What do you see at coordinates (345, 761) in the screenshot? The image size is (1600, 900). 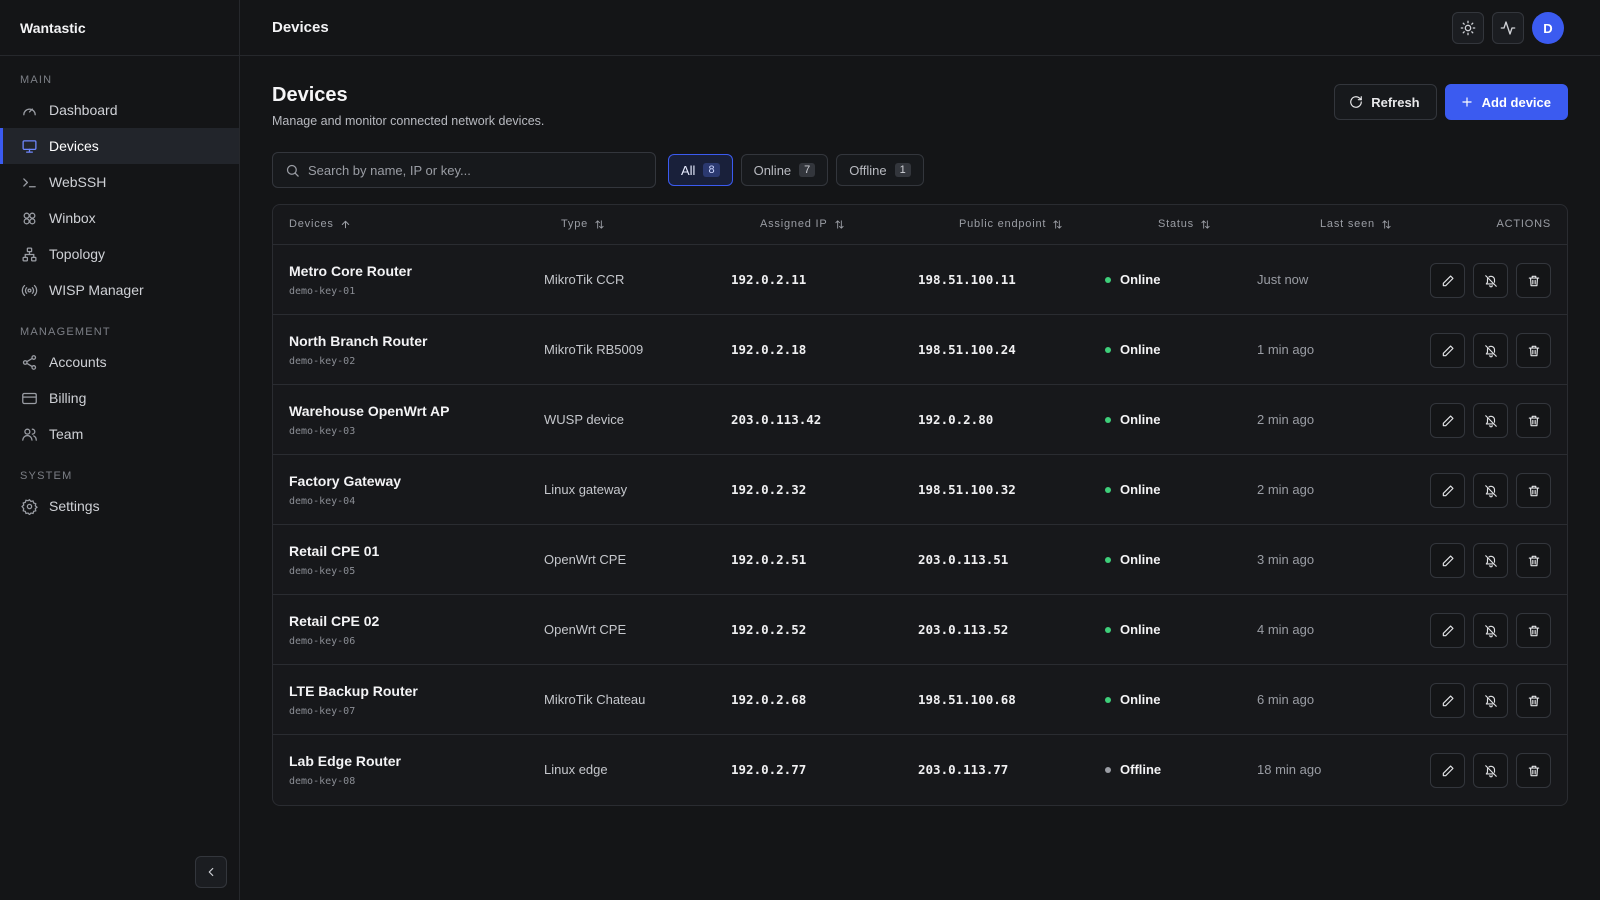 I see `device-name: Lab Edge Router` at bounding box center [345, 761].